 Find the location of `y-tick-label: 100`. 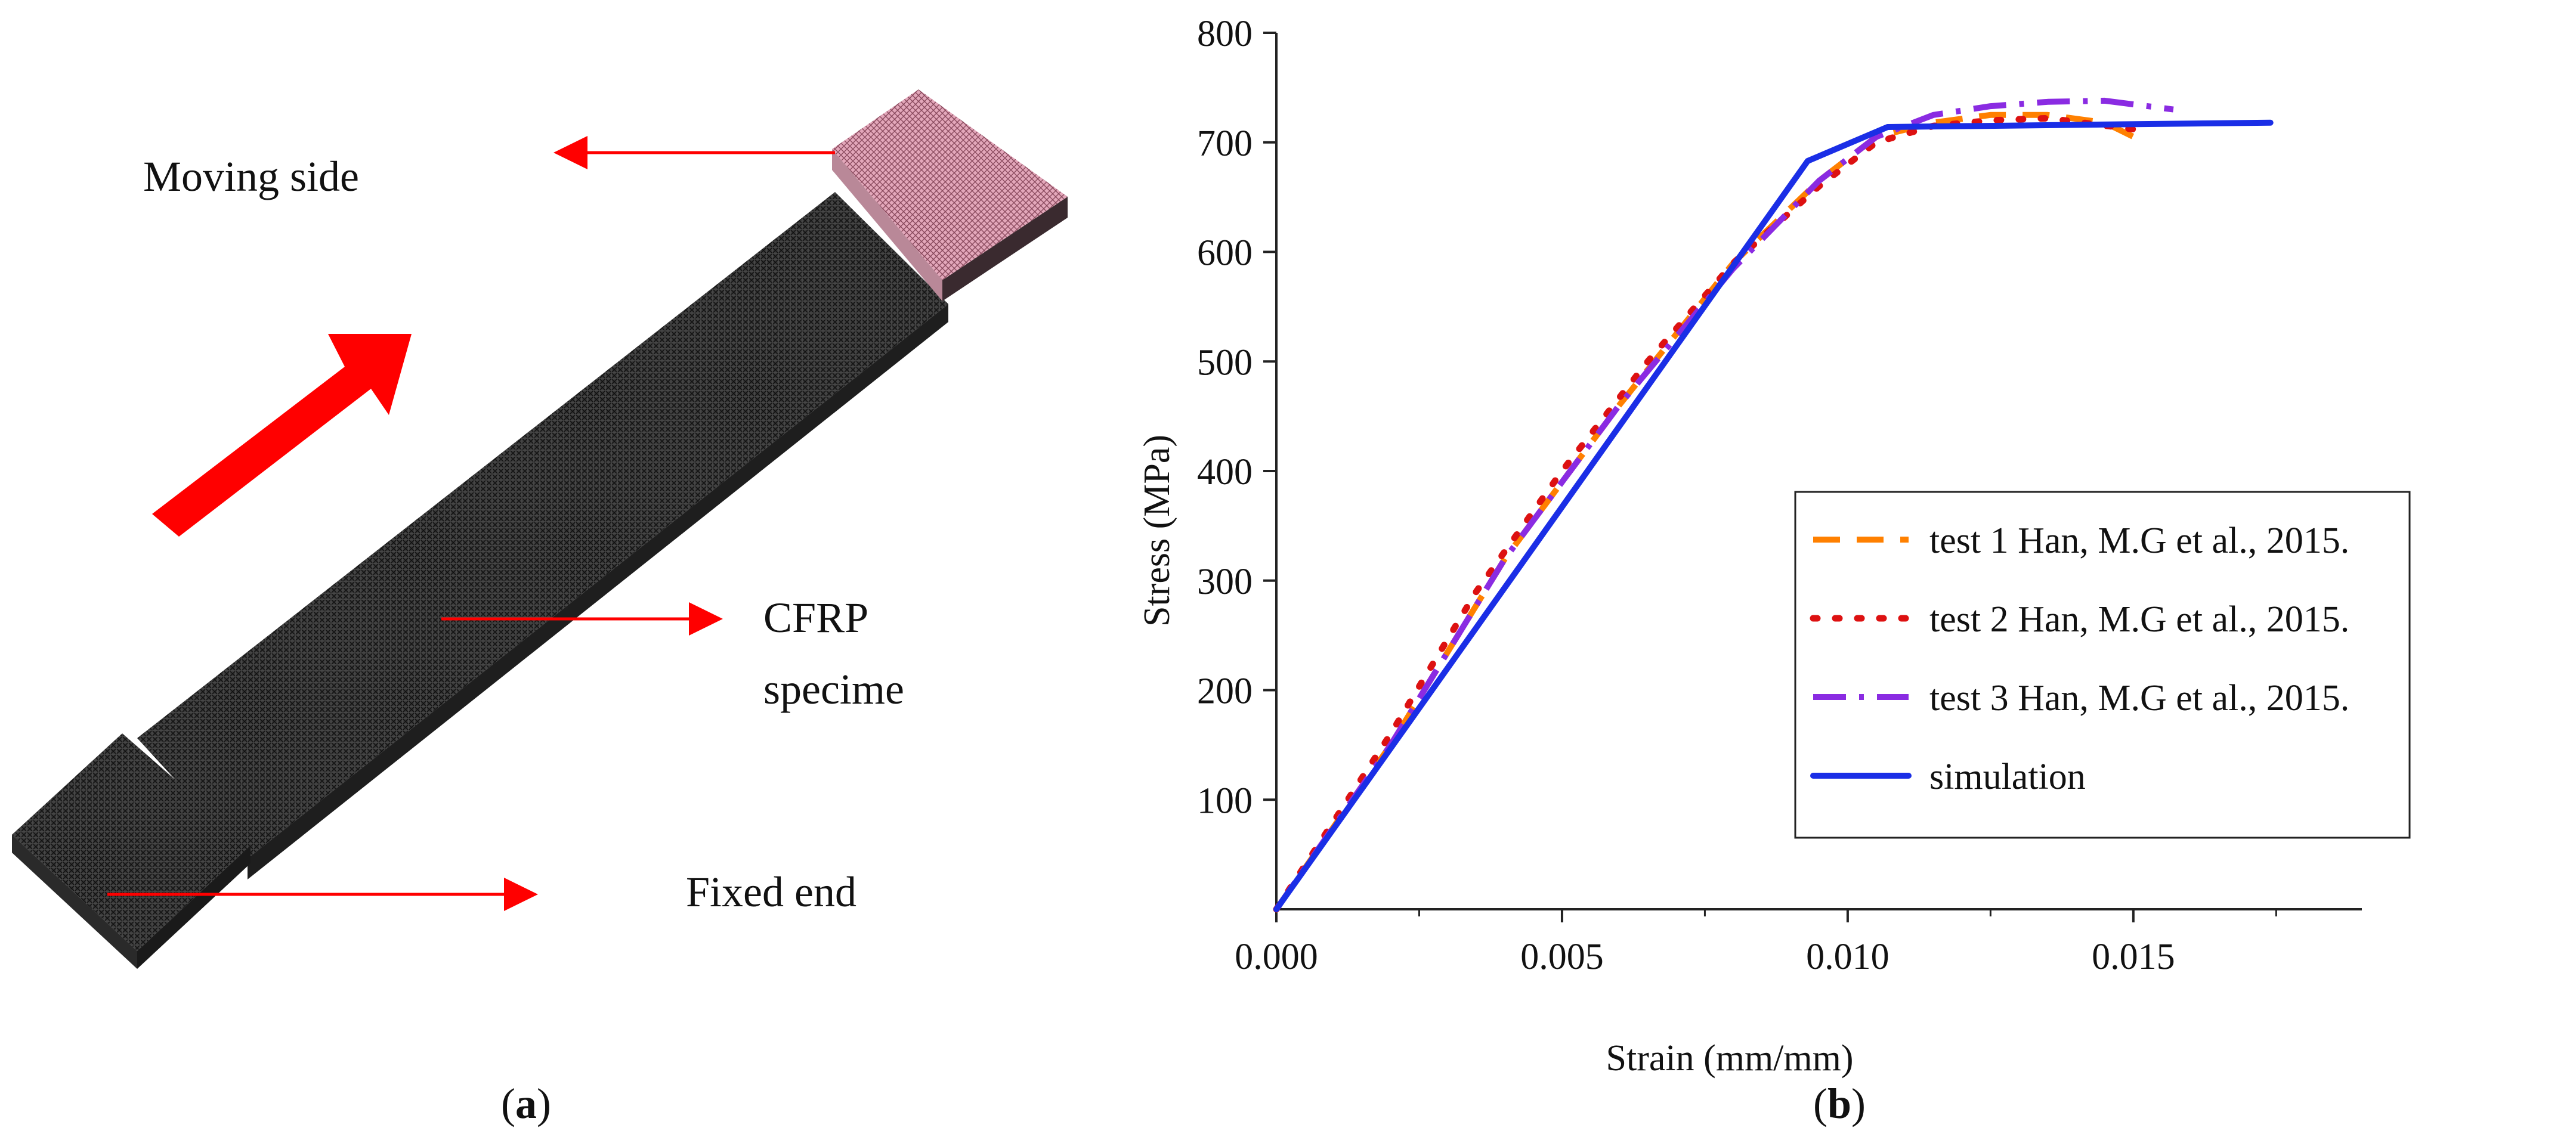

y-tick-label: 100 is located at coordinates (1225, 800).